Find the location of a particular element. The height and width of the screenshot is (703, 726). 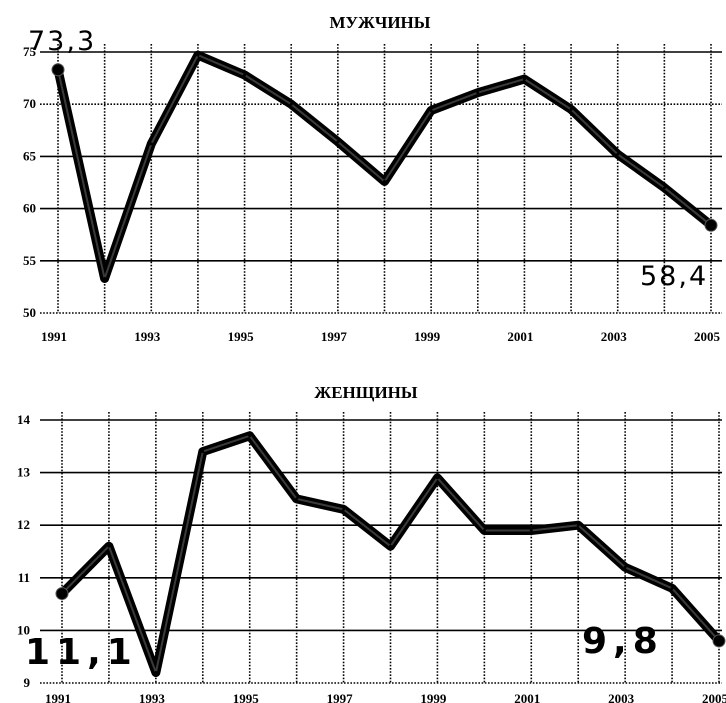

y-tick-label: 10 is located at coordinates (23, 629).